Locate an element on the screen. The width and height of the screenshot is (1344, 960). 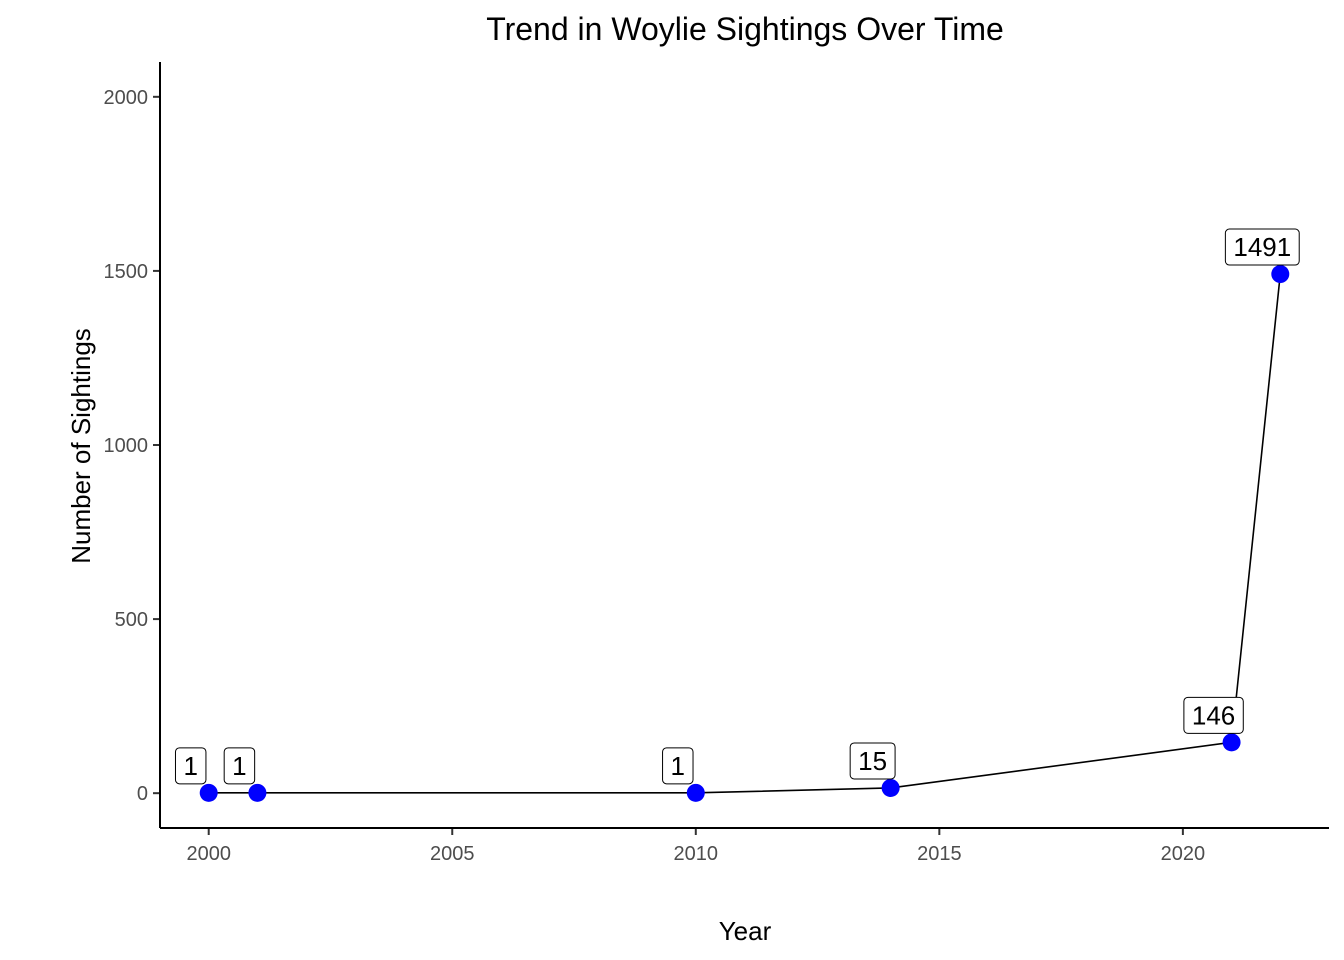
y-axis-ticks: 0 500 1000 1500 2000 is located at coordinates (132, 446).